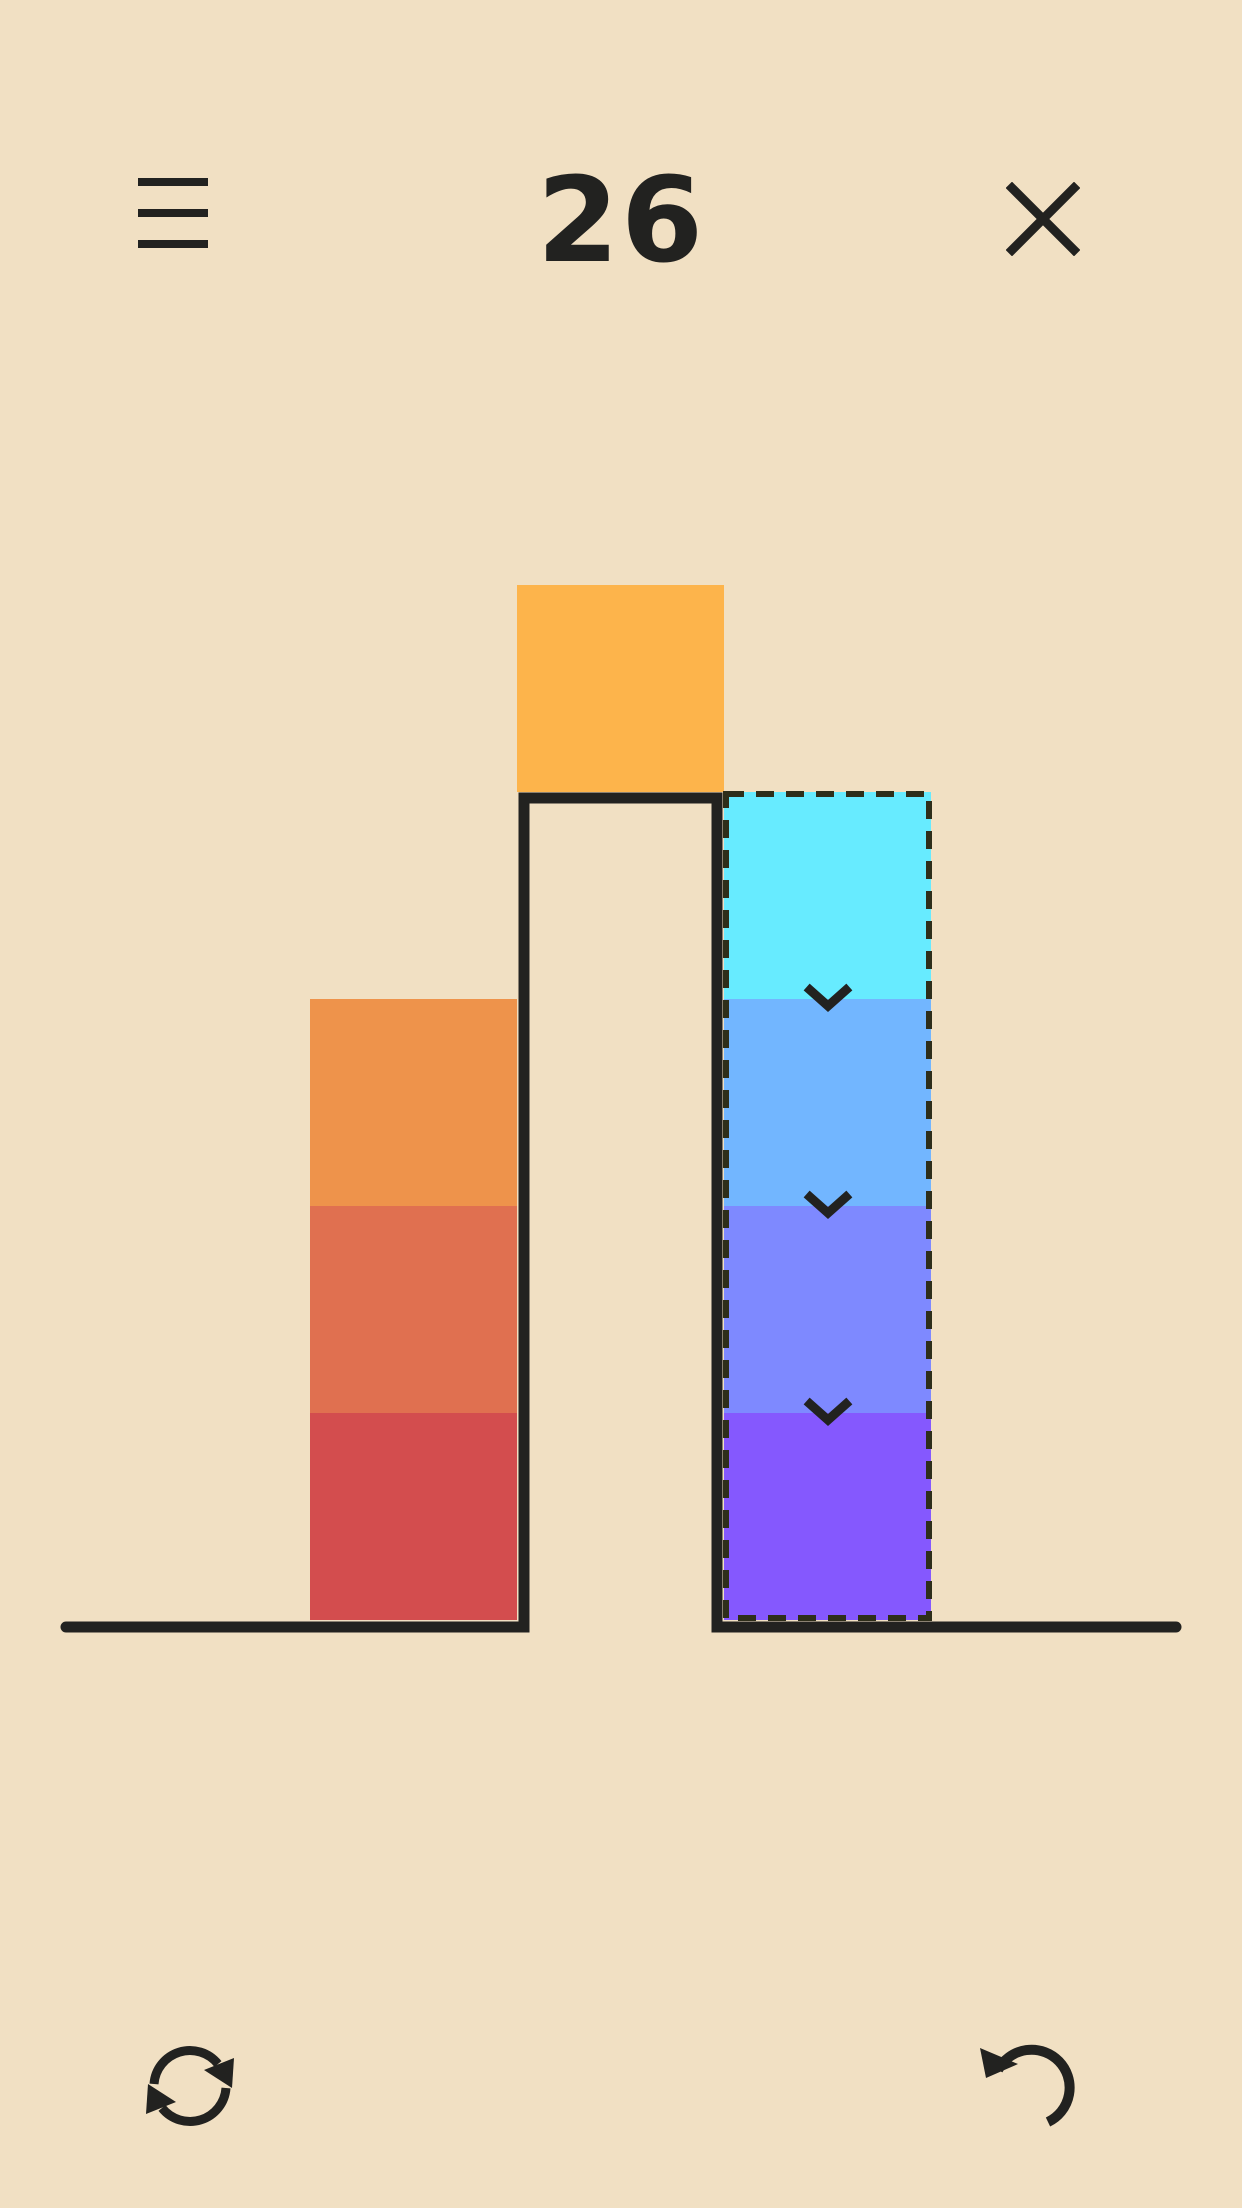 The image size is (1242, 2208). What do you see at coordinates (1043, 219) in the screenshot?
I see `close-icon` at bounding box center [1043, 219].